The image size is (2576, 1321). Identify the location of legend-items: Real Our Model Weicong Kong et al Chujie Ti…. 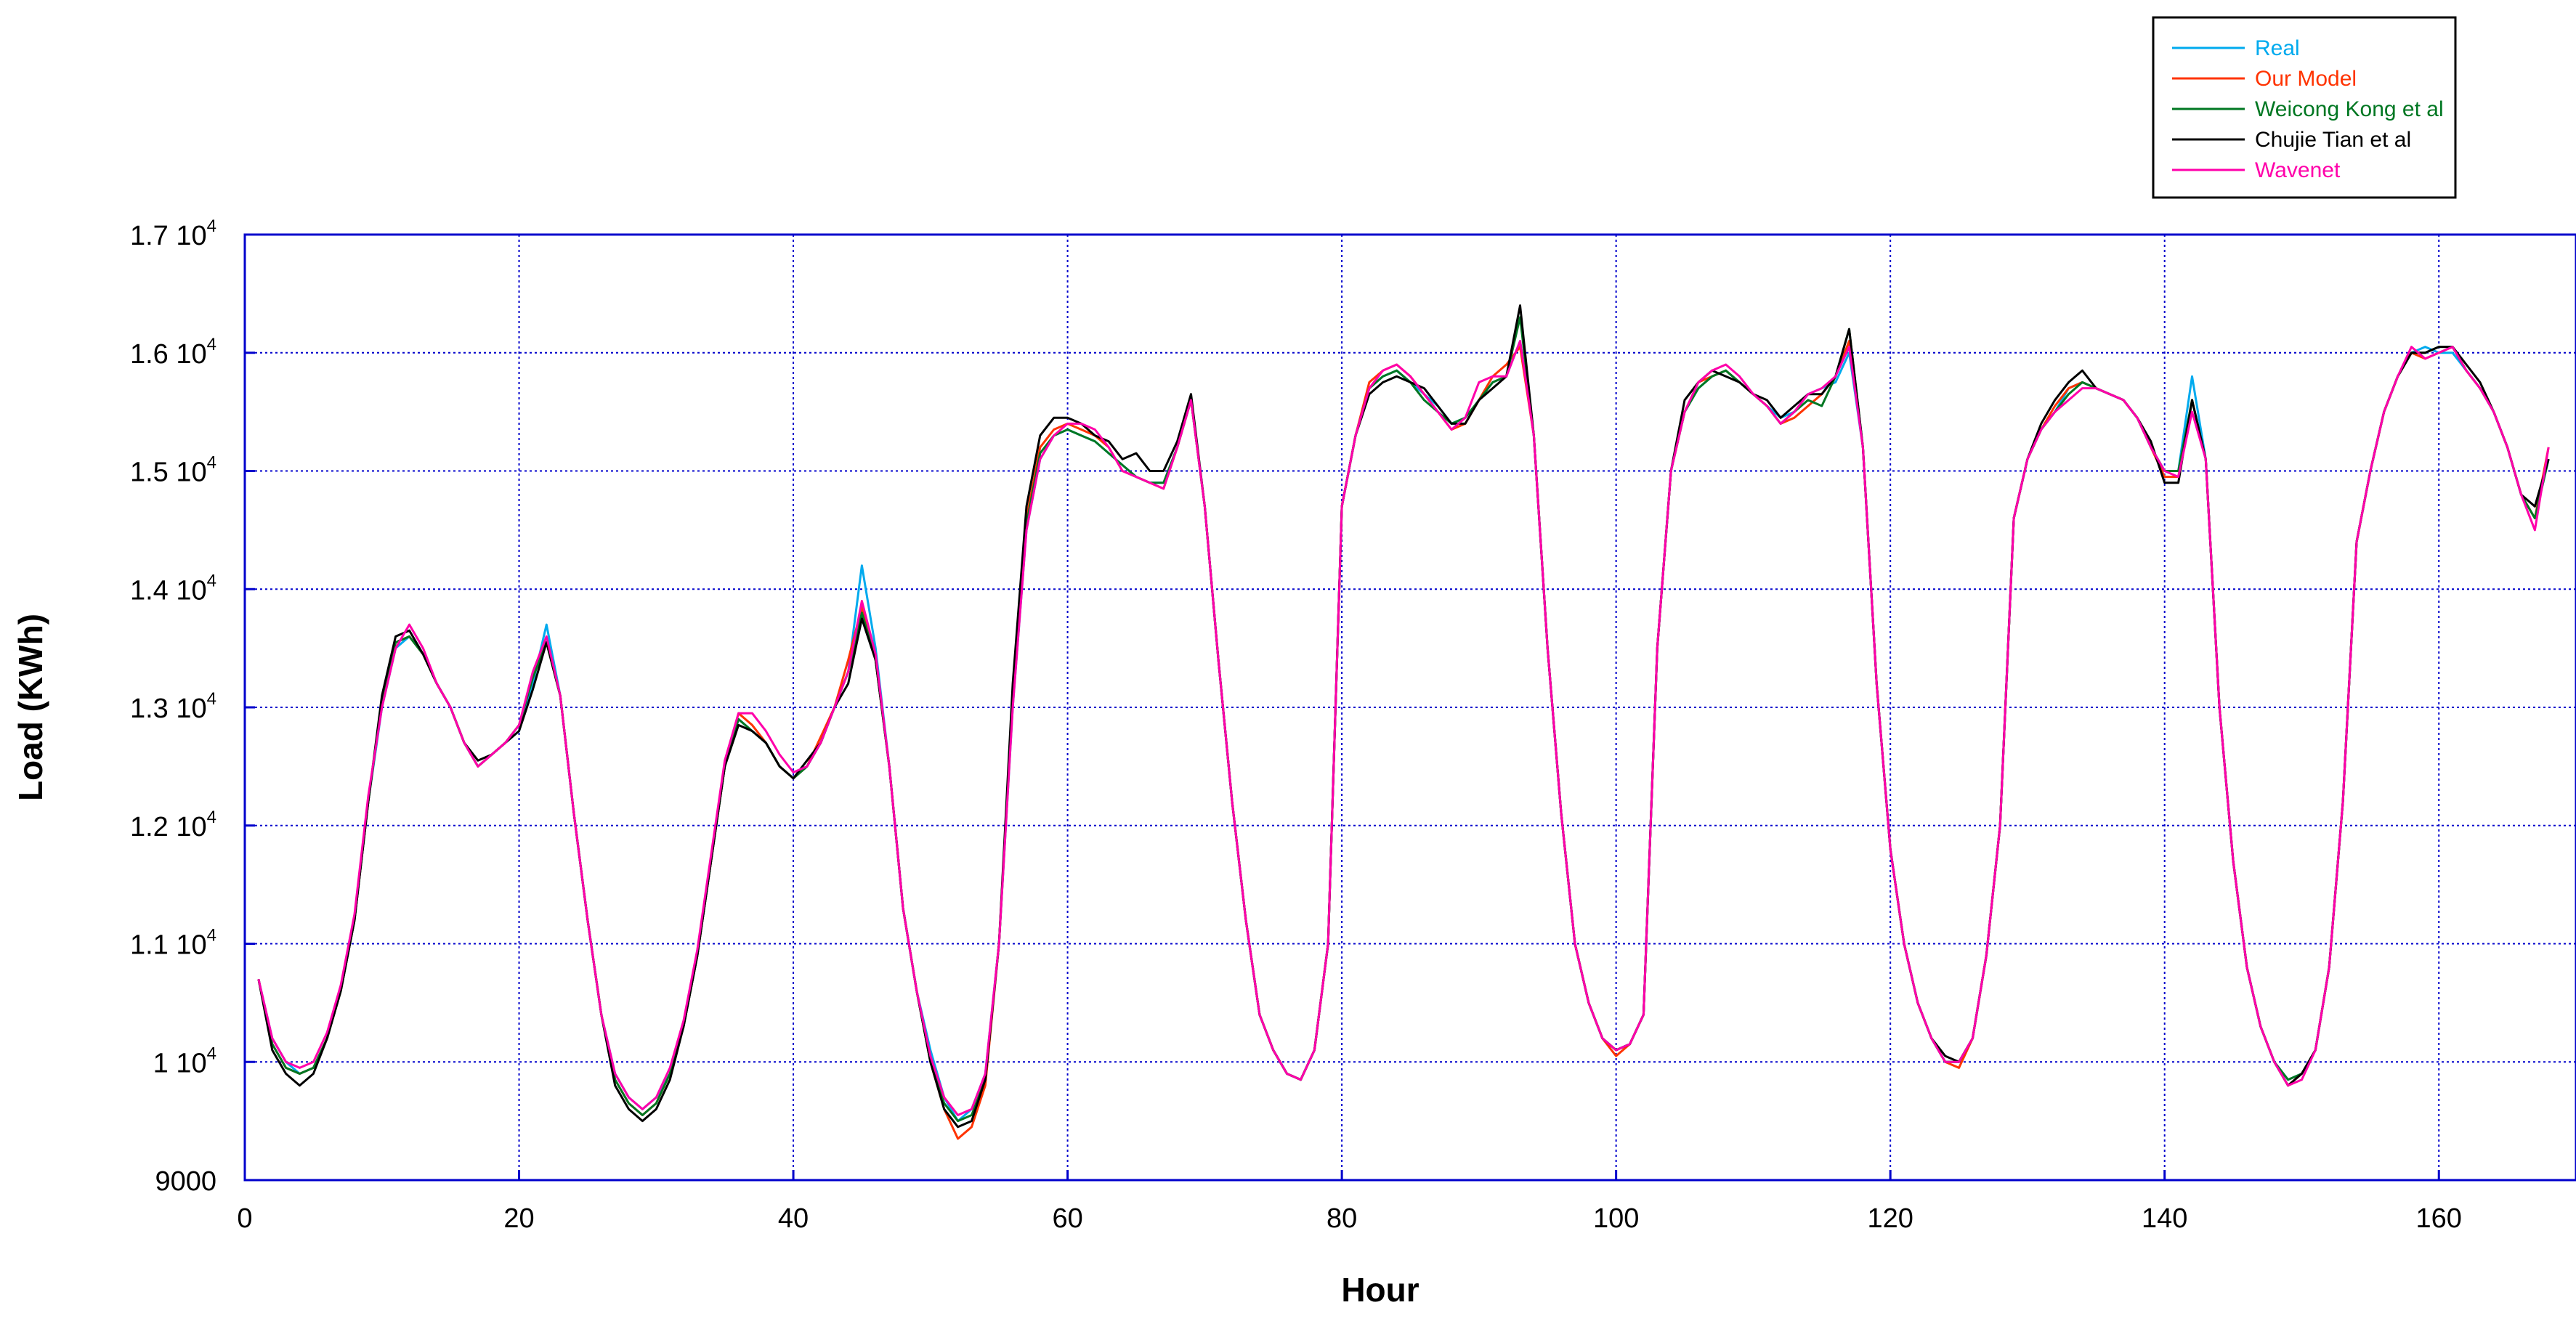
(2308, 109).